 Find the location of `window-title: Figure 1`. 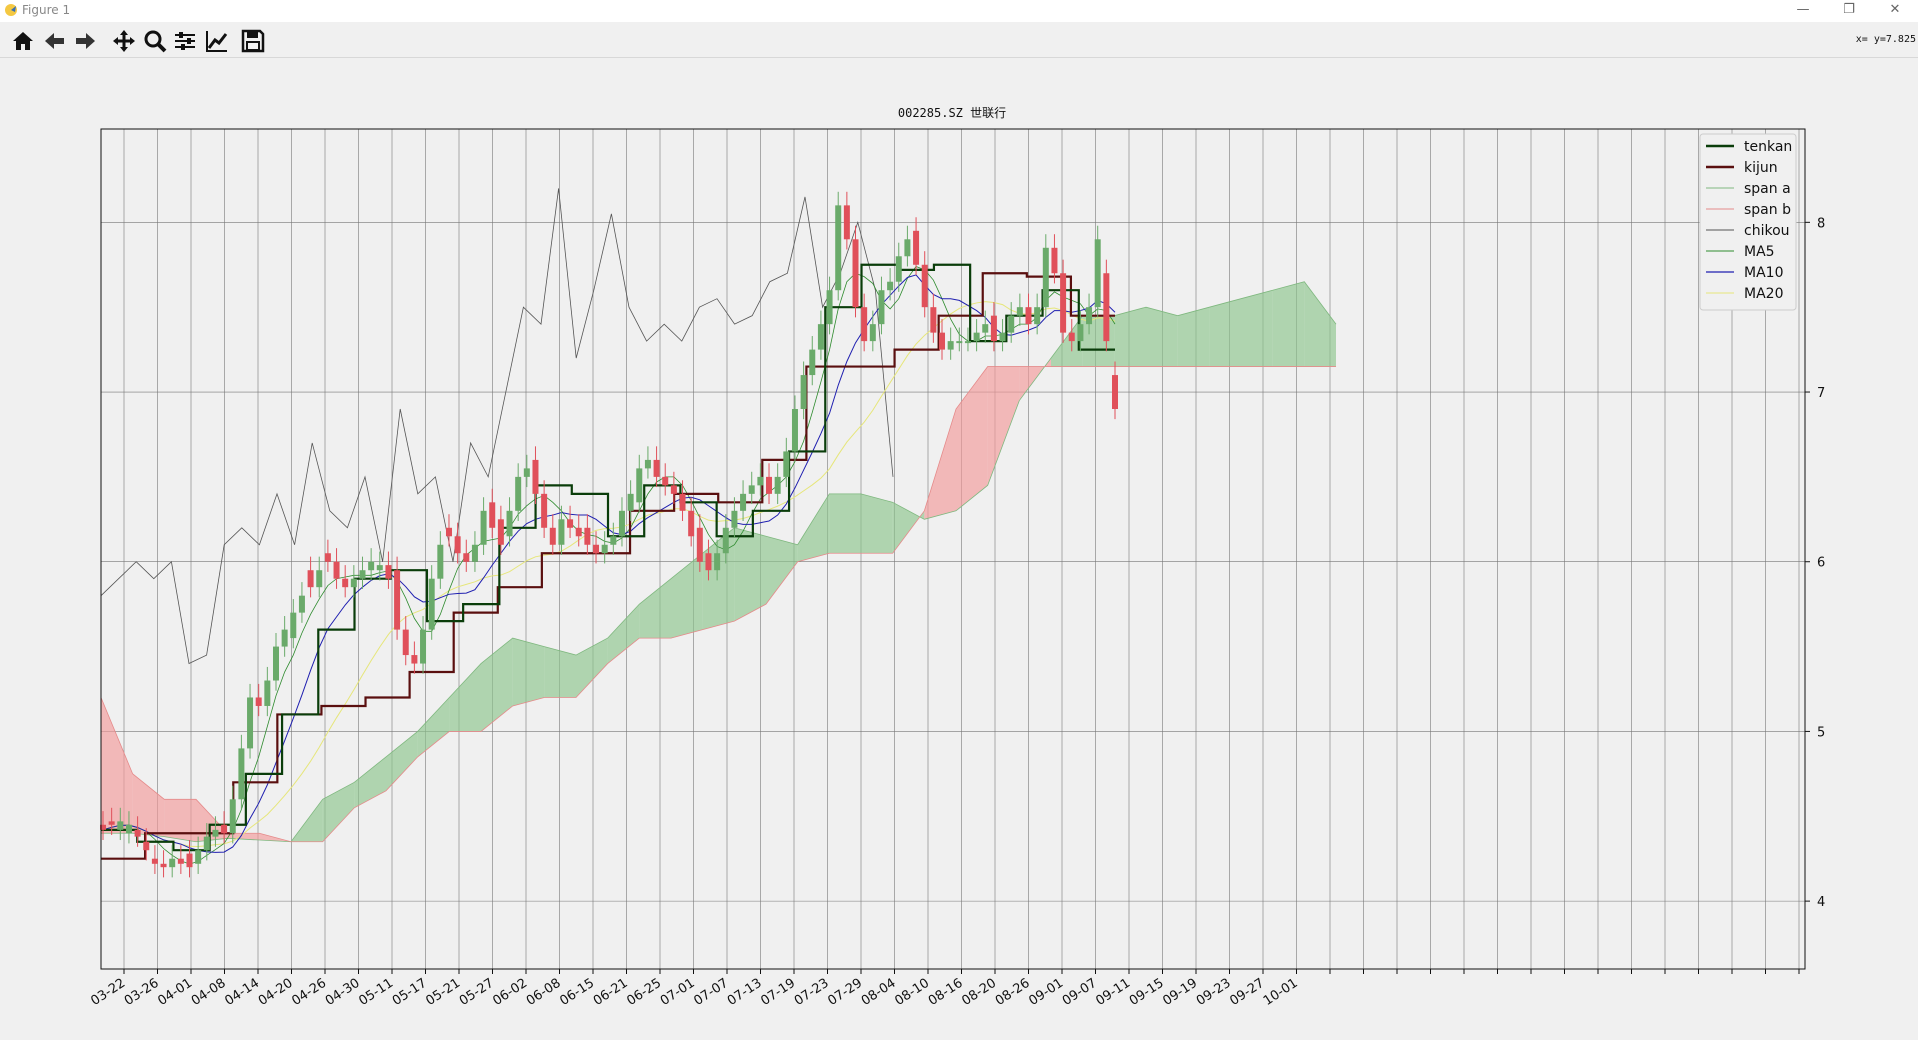

window-title: Figure 1 is located at coordinates (46, 10).